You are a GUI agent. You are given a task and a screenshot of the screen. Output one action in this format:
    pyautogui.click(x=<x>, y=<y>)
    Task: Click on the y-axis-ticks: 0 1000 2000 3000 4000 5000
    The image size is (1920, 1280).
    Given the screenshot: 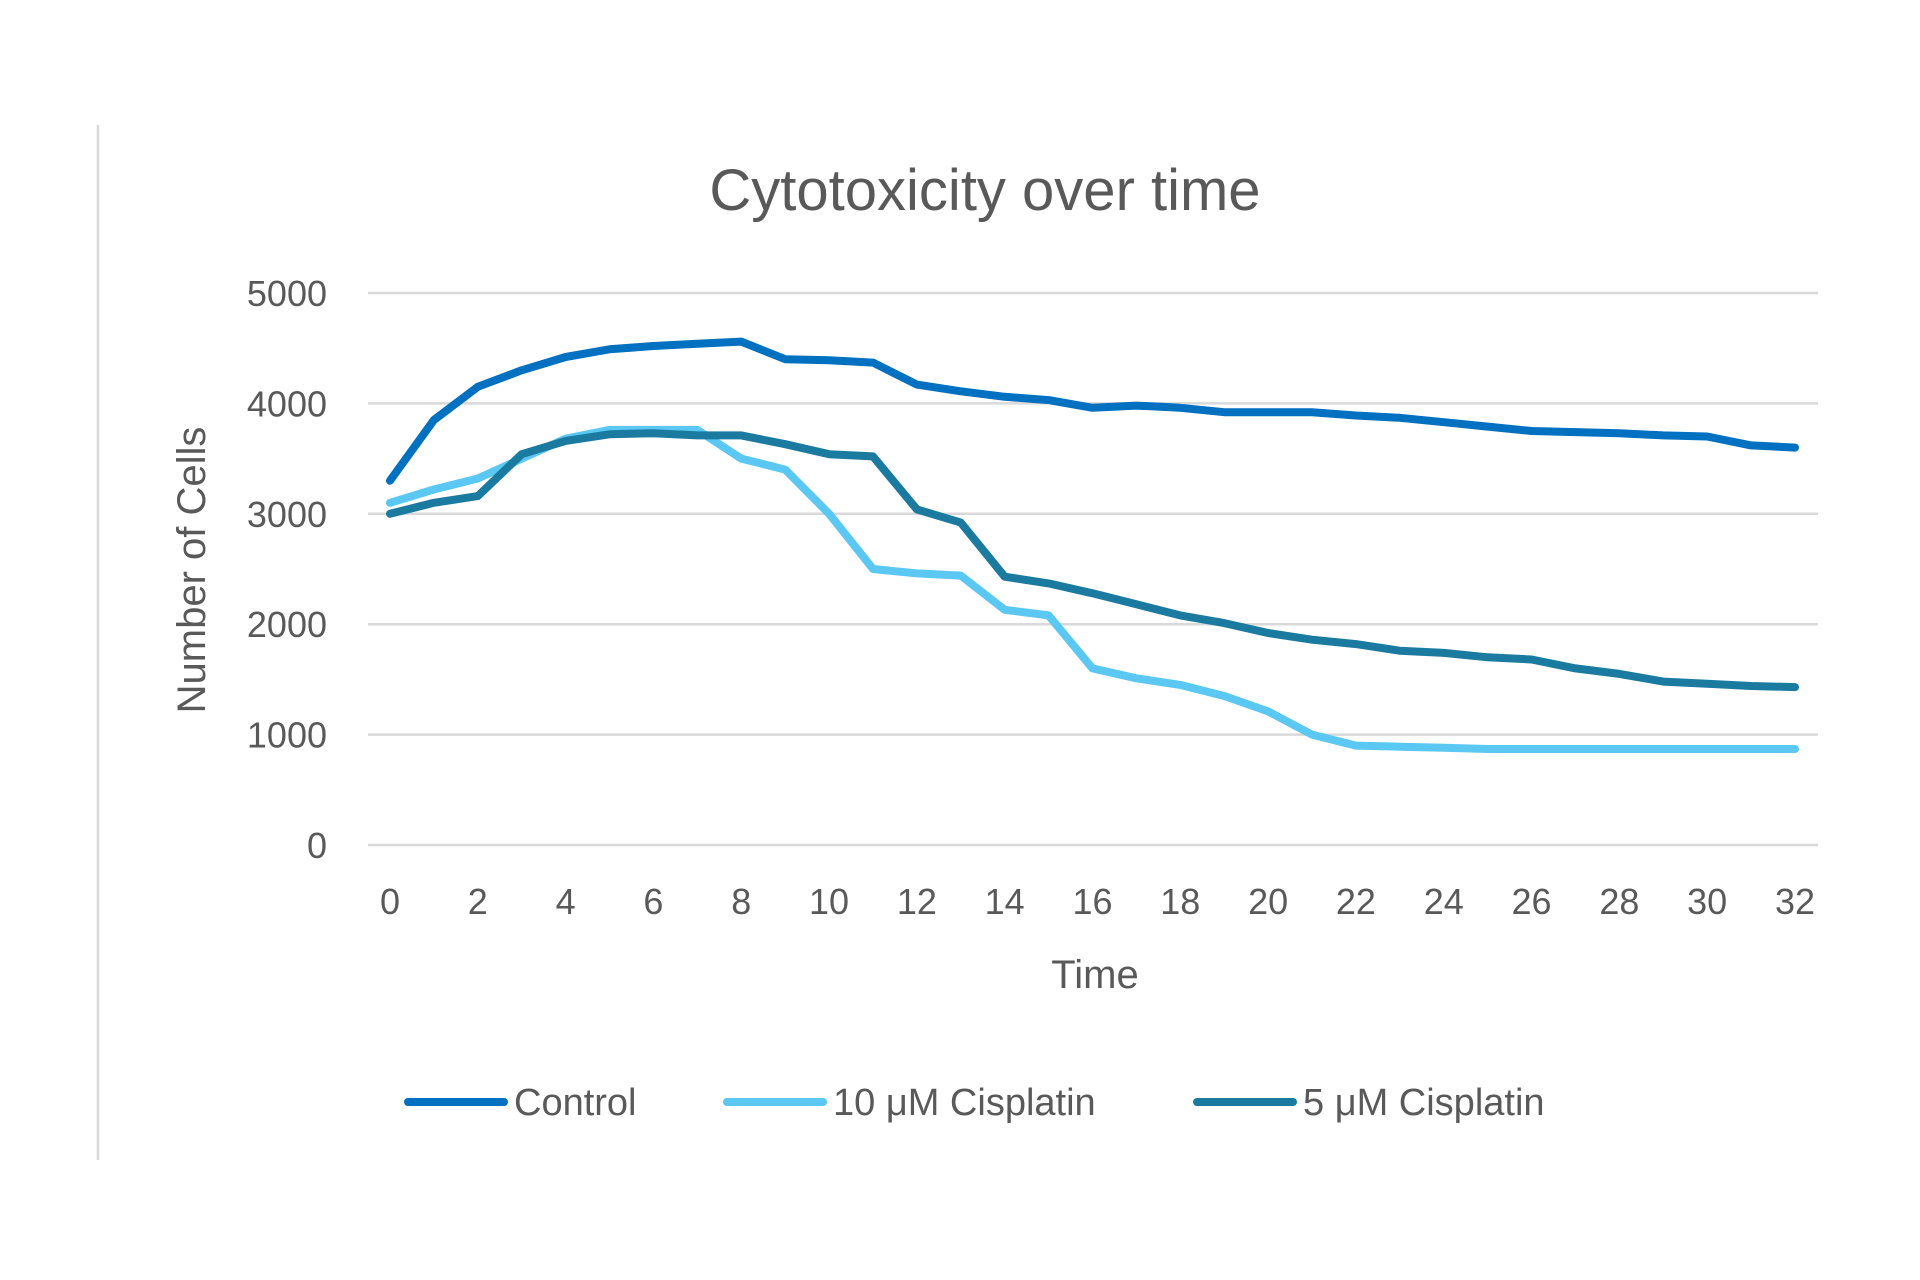 What is the action you would take?
    pyautogui.click(x=287, y=569)
    